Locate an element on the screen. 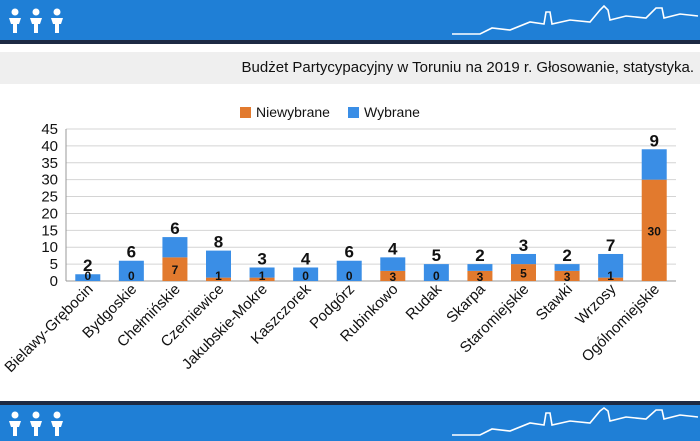  legend-swatch-wybrane is located at coordinates (353, 112).